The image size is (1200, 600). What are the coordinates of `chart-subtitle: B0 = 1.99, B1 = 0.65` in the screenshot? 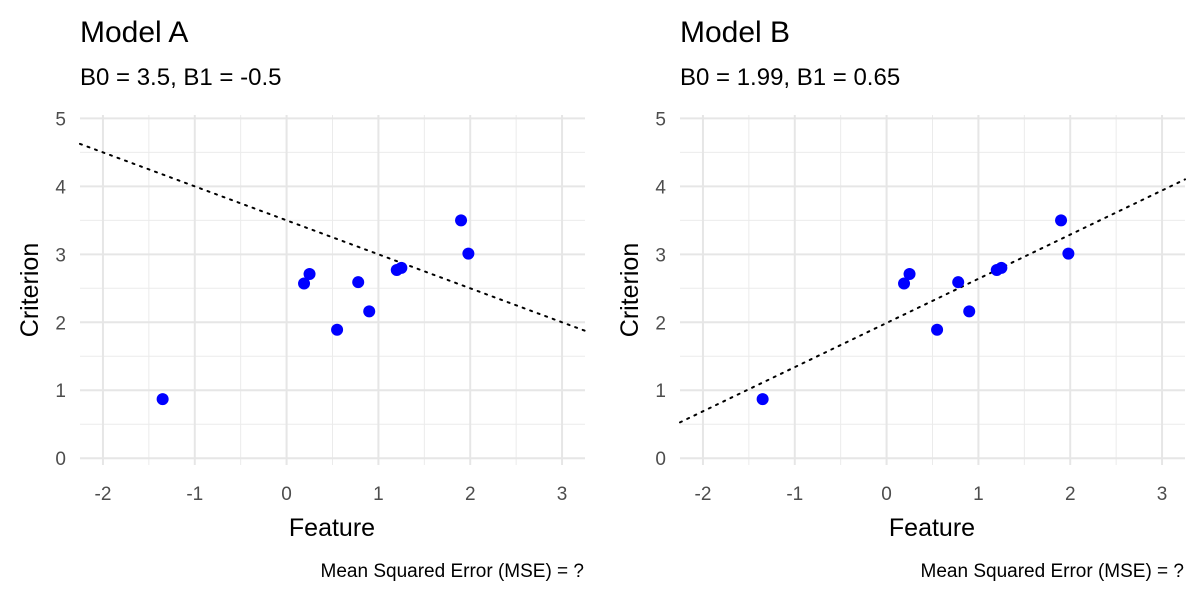 It's located at (790, 77).